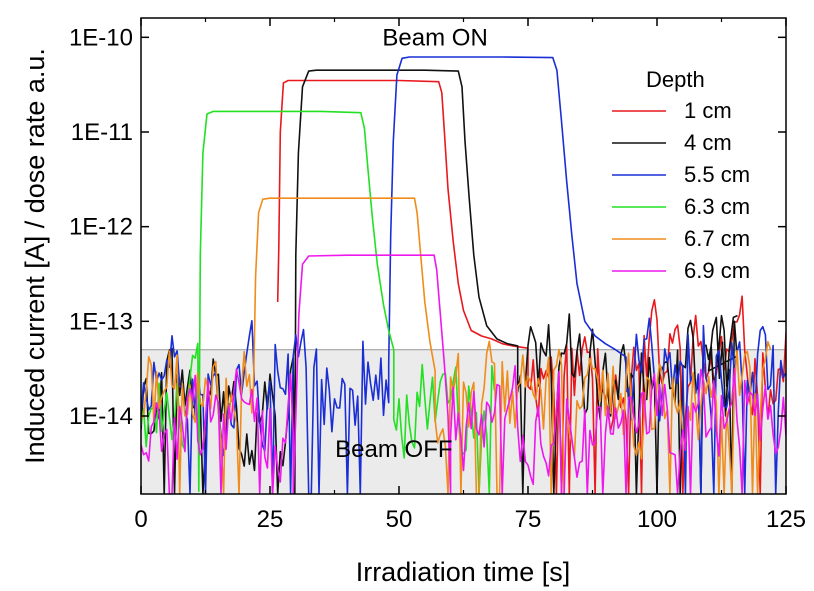 The image size is (814, 591). Describe the element at coordinates (717, 206) in the screenshot. I see `legend-label: 6.3 cm` at that location.